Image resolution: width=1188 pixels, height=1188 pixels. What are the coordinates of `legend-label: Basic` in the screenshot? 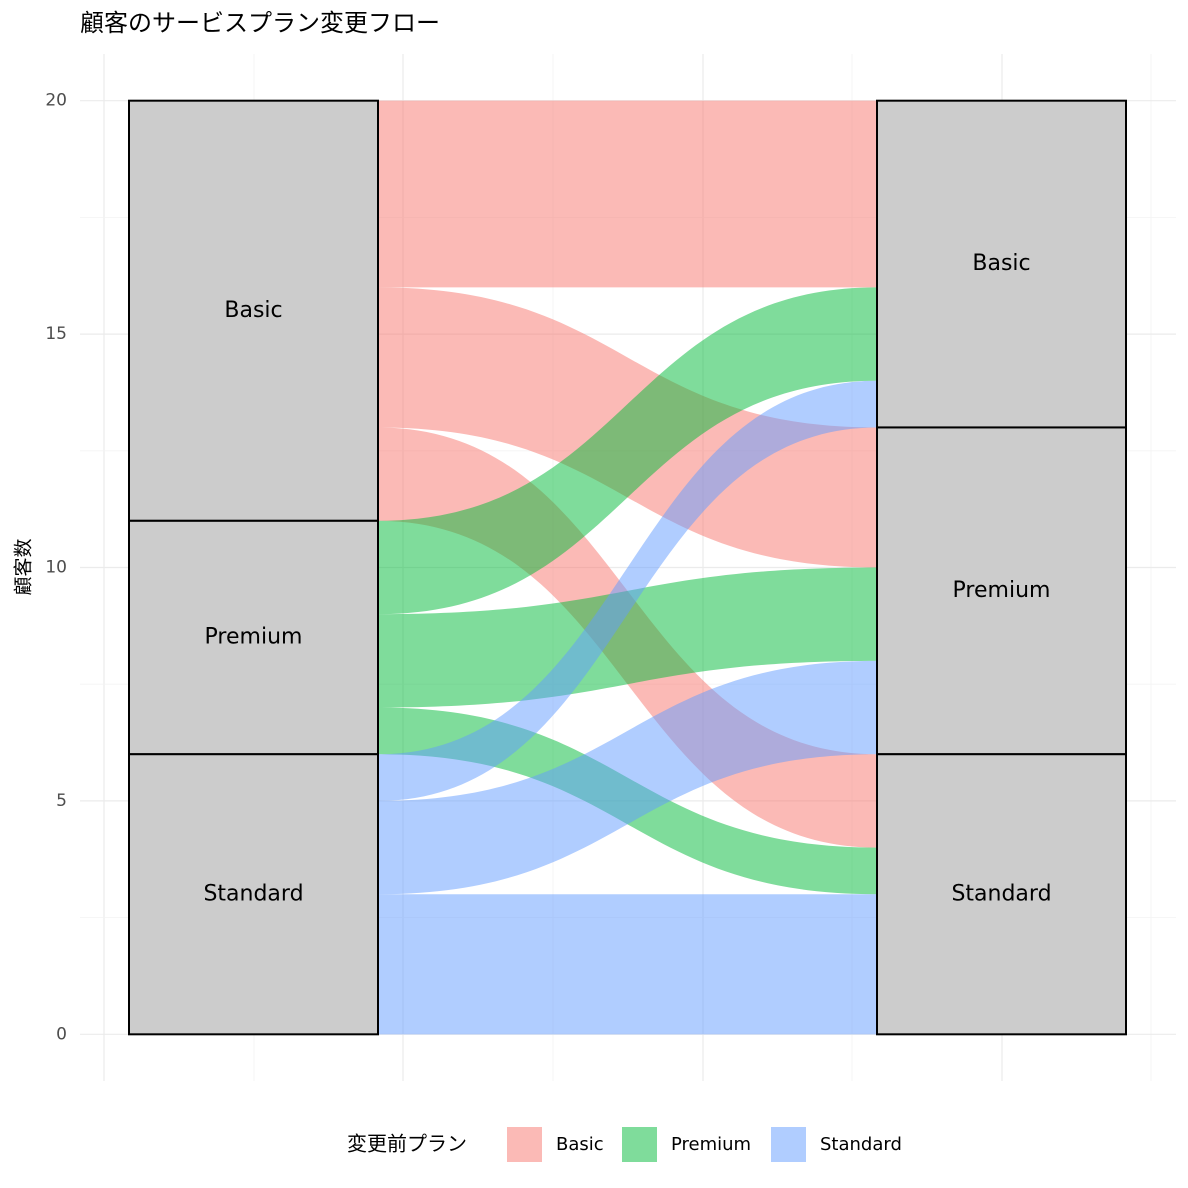 It's located at (580, 1144).